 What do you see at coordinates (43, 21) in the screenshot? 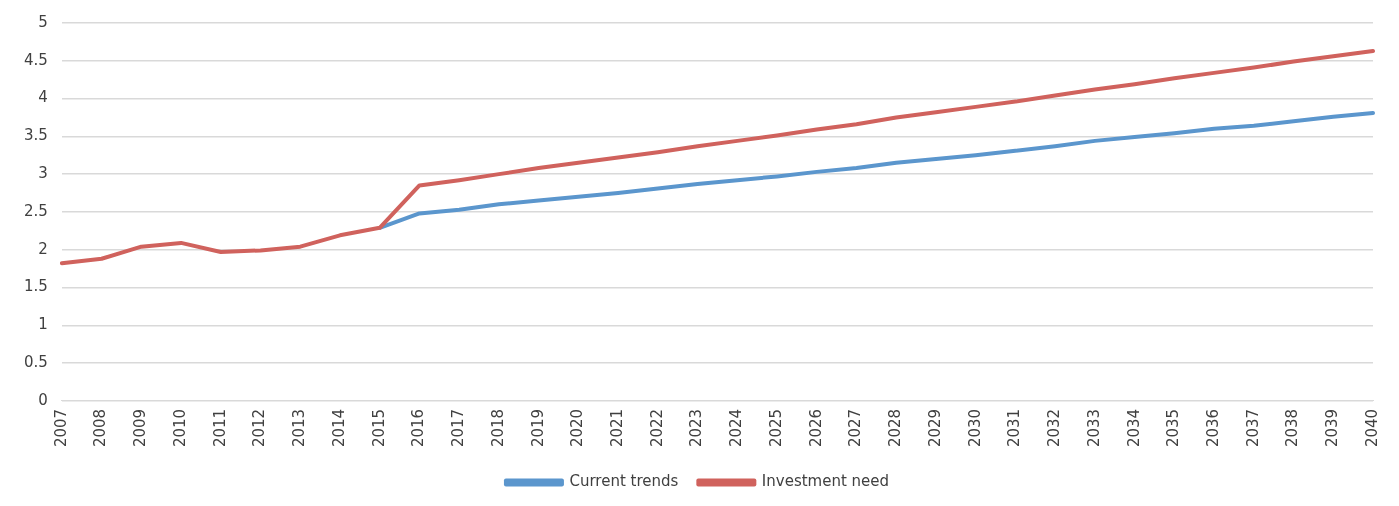
I see `y-tick-label: 5` at bounding box center [43, 21].